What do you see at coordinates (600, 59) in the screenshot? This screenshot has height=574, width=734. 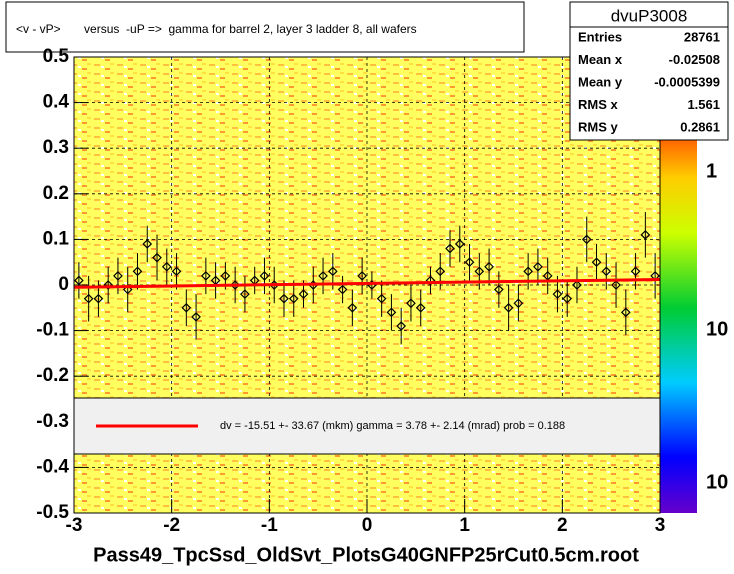 I see `stats-label: Mean x` at bounding box center [600, 59].